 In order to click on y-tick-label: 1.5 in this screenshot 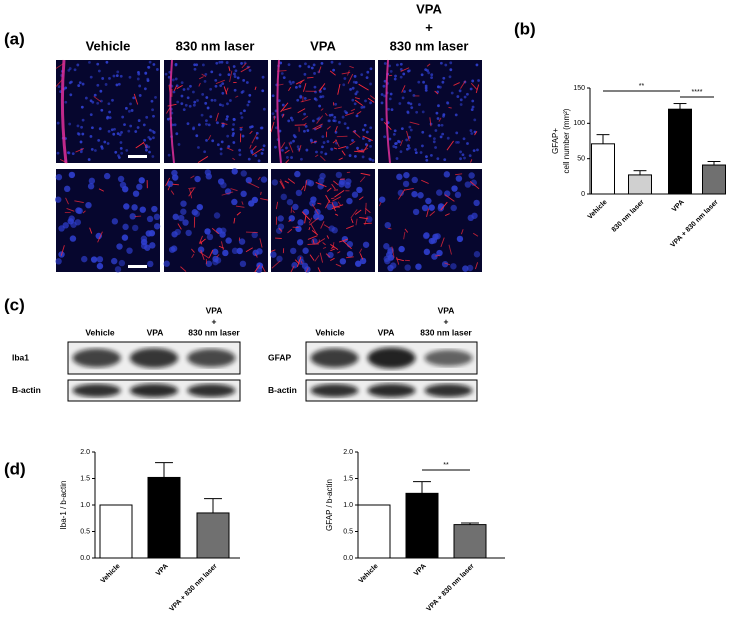, I will do `click(85, 478)`.